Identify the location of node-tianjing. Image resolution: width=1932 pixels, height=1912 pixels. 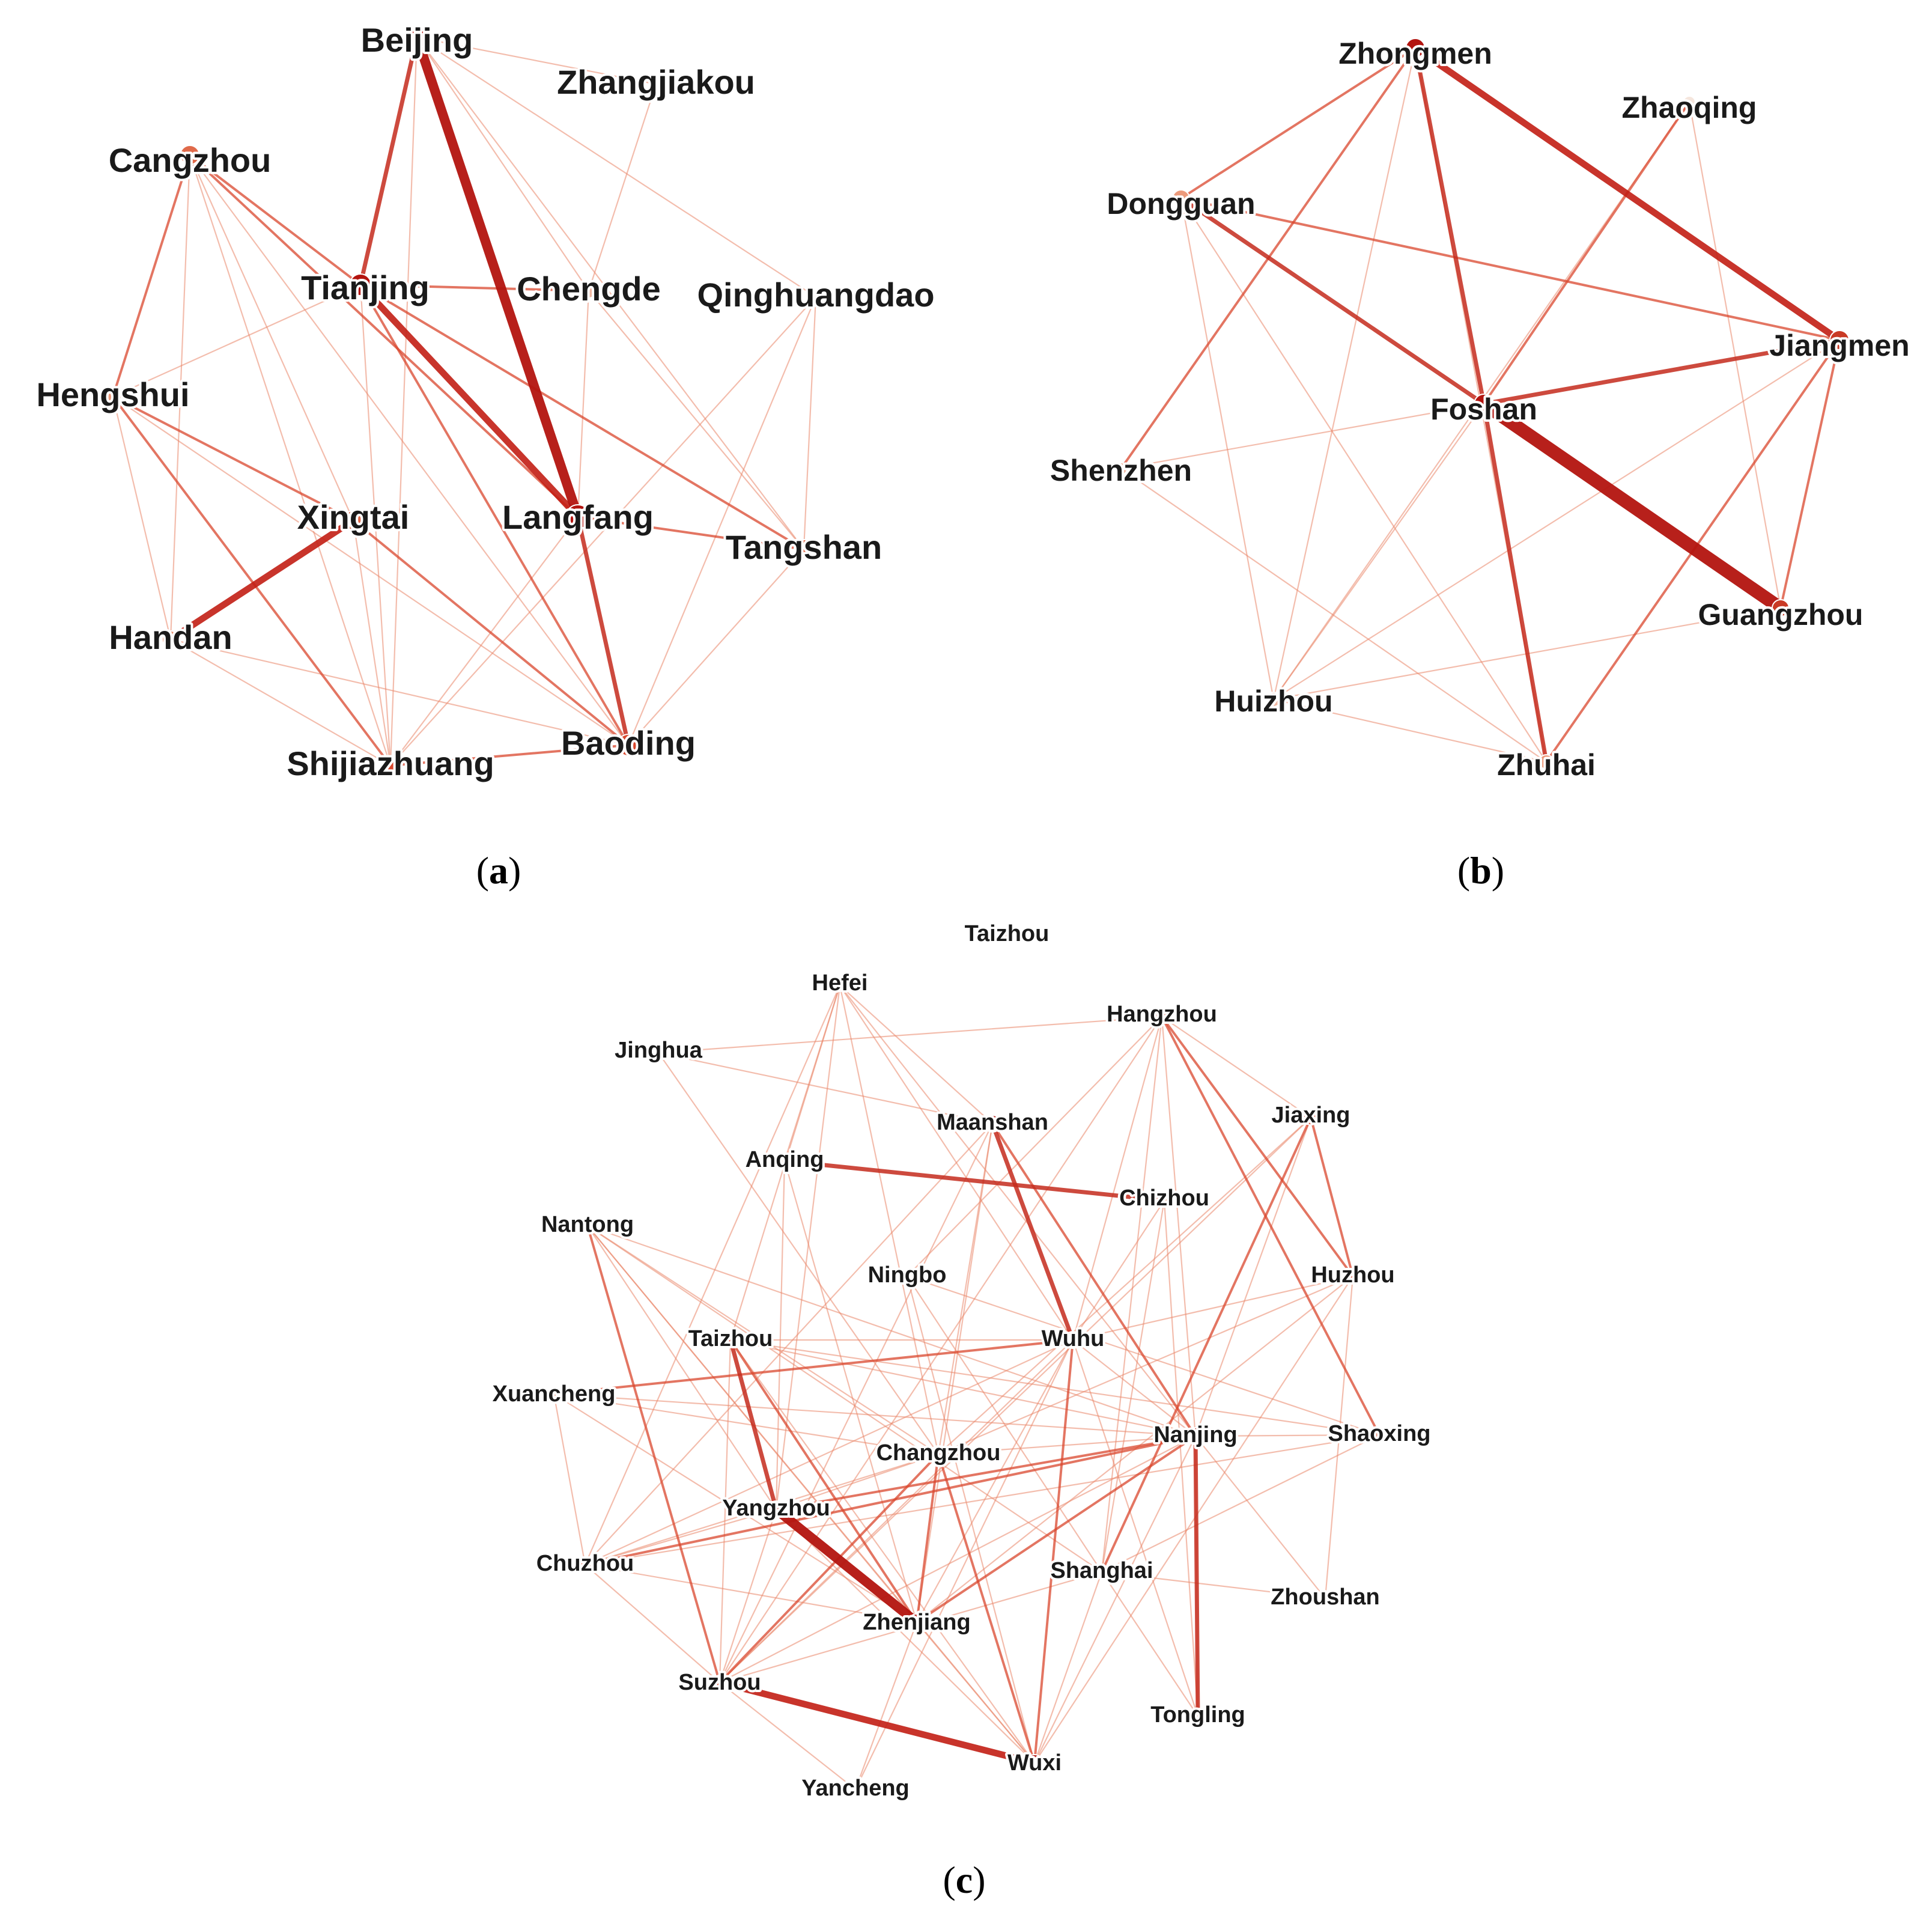
(360, 284).